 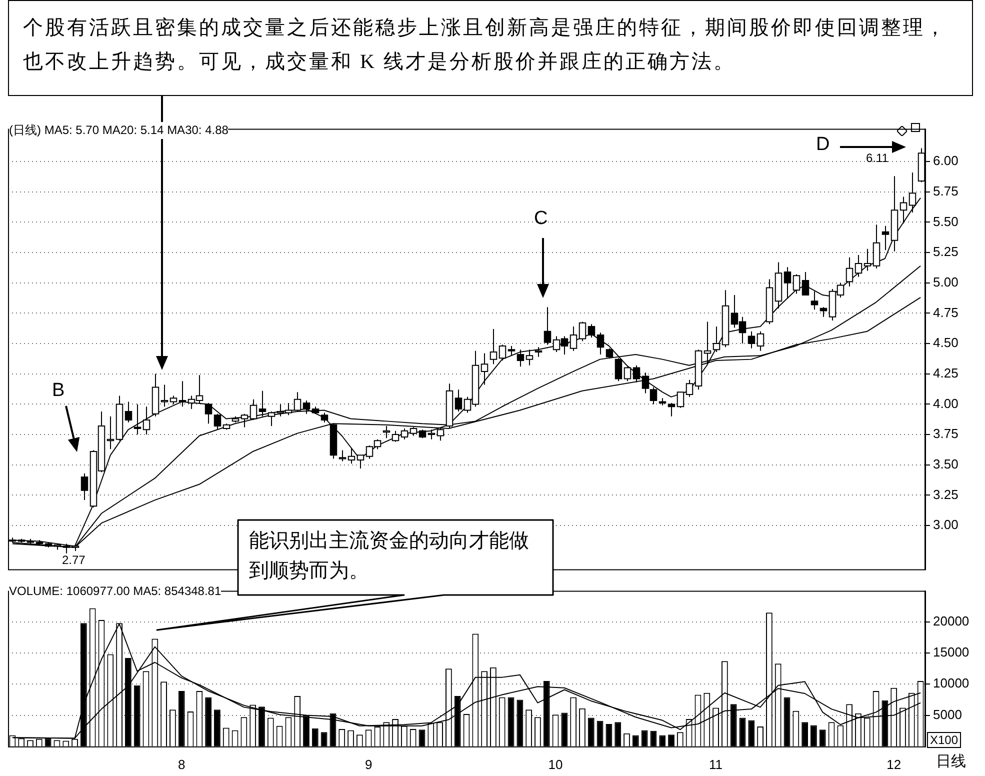 What do you see at coordinates (541, 219) in the screenshot?
I see `annotation: C` at bounding box center [541, 219].